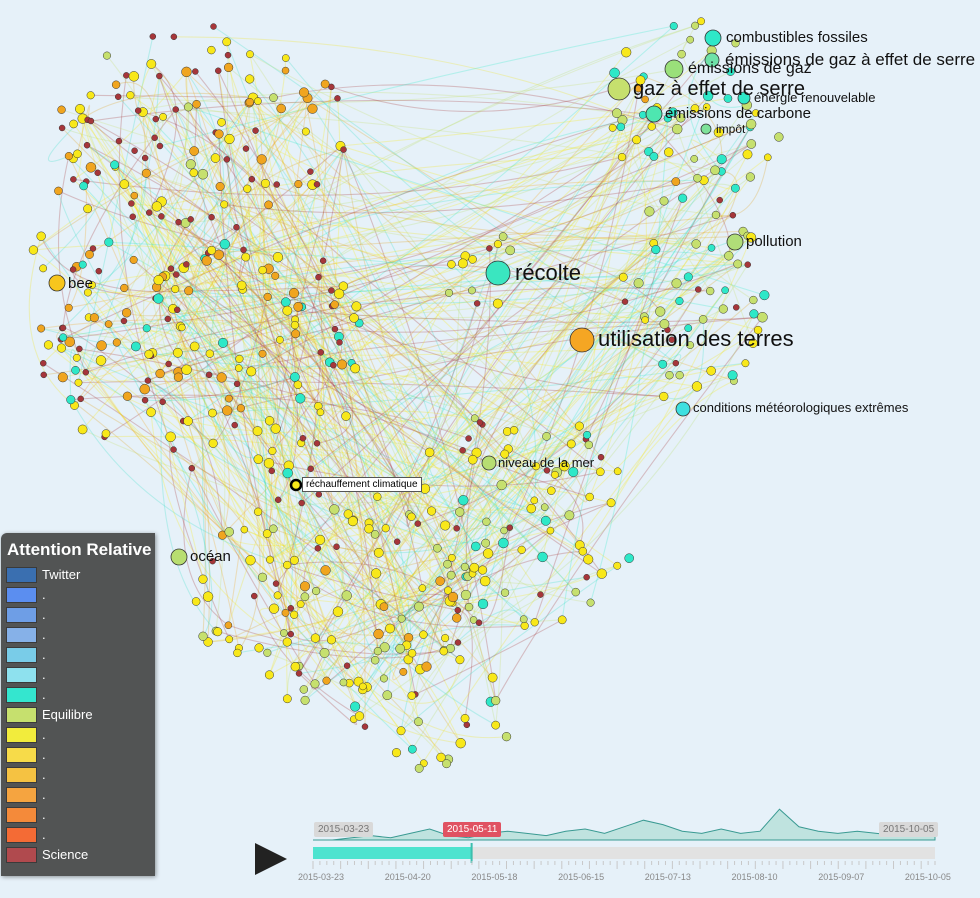 This screenshot has height=898, width=980. Describe the element at coordinates (489, 463) in the screenshot. I see `node-niveau-de-la-mer` at that location.